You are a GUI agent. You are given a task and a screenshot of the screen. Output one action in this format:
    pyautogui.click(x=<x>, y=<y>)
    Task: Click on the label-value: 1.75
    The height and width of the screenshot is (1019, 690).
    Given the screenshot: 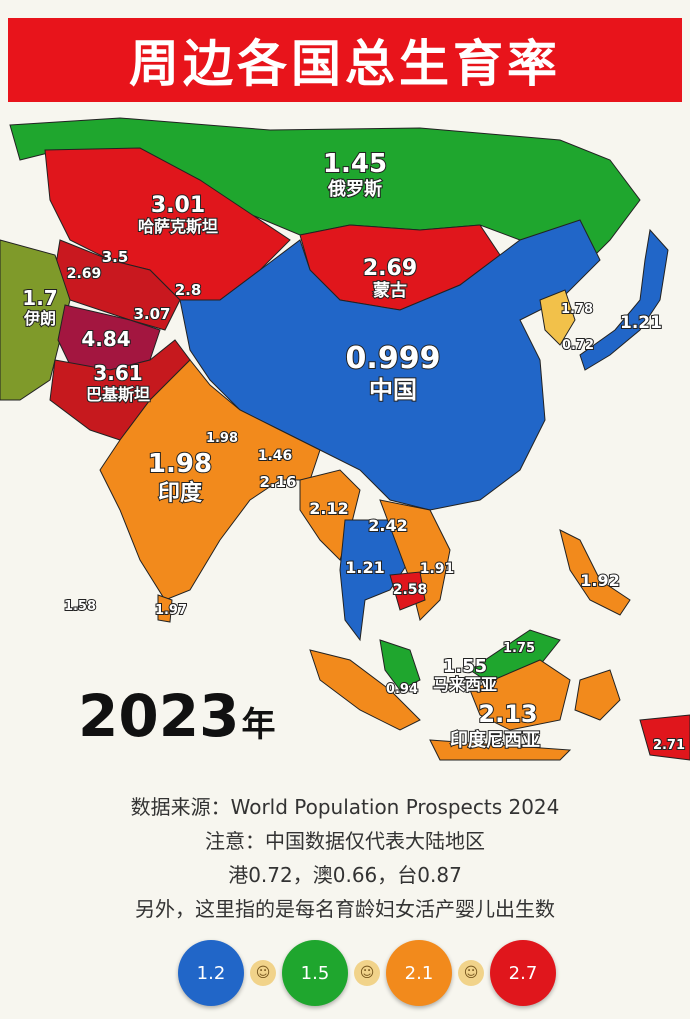 What is the action you would take?
    pyautogui.click(x=519, y=648)
    